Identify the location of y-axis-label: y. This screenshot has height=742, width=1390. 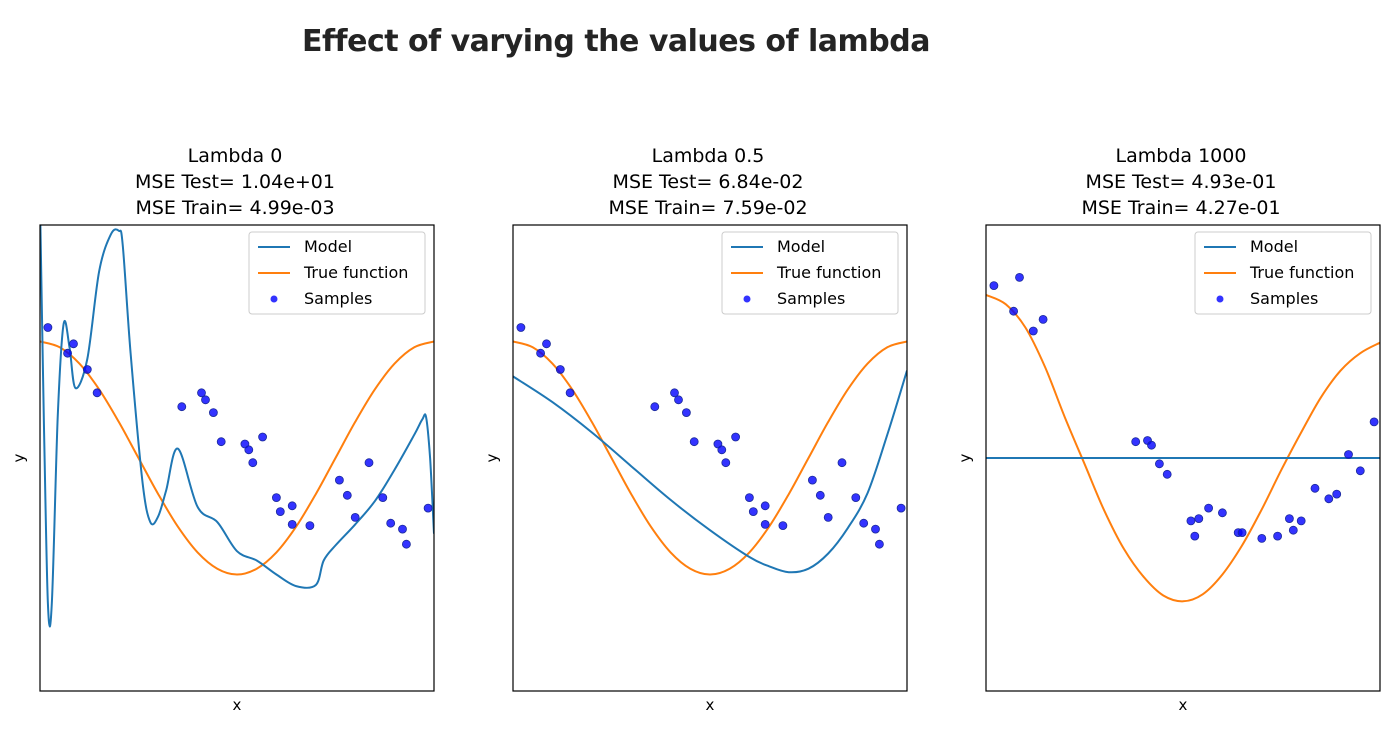
(492, 457).